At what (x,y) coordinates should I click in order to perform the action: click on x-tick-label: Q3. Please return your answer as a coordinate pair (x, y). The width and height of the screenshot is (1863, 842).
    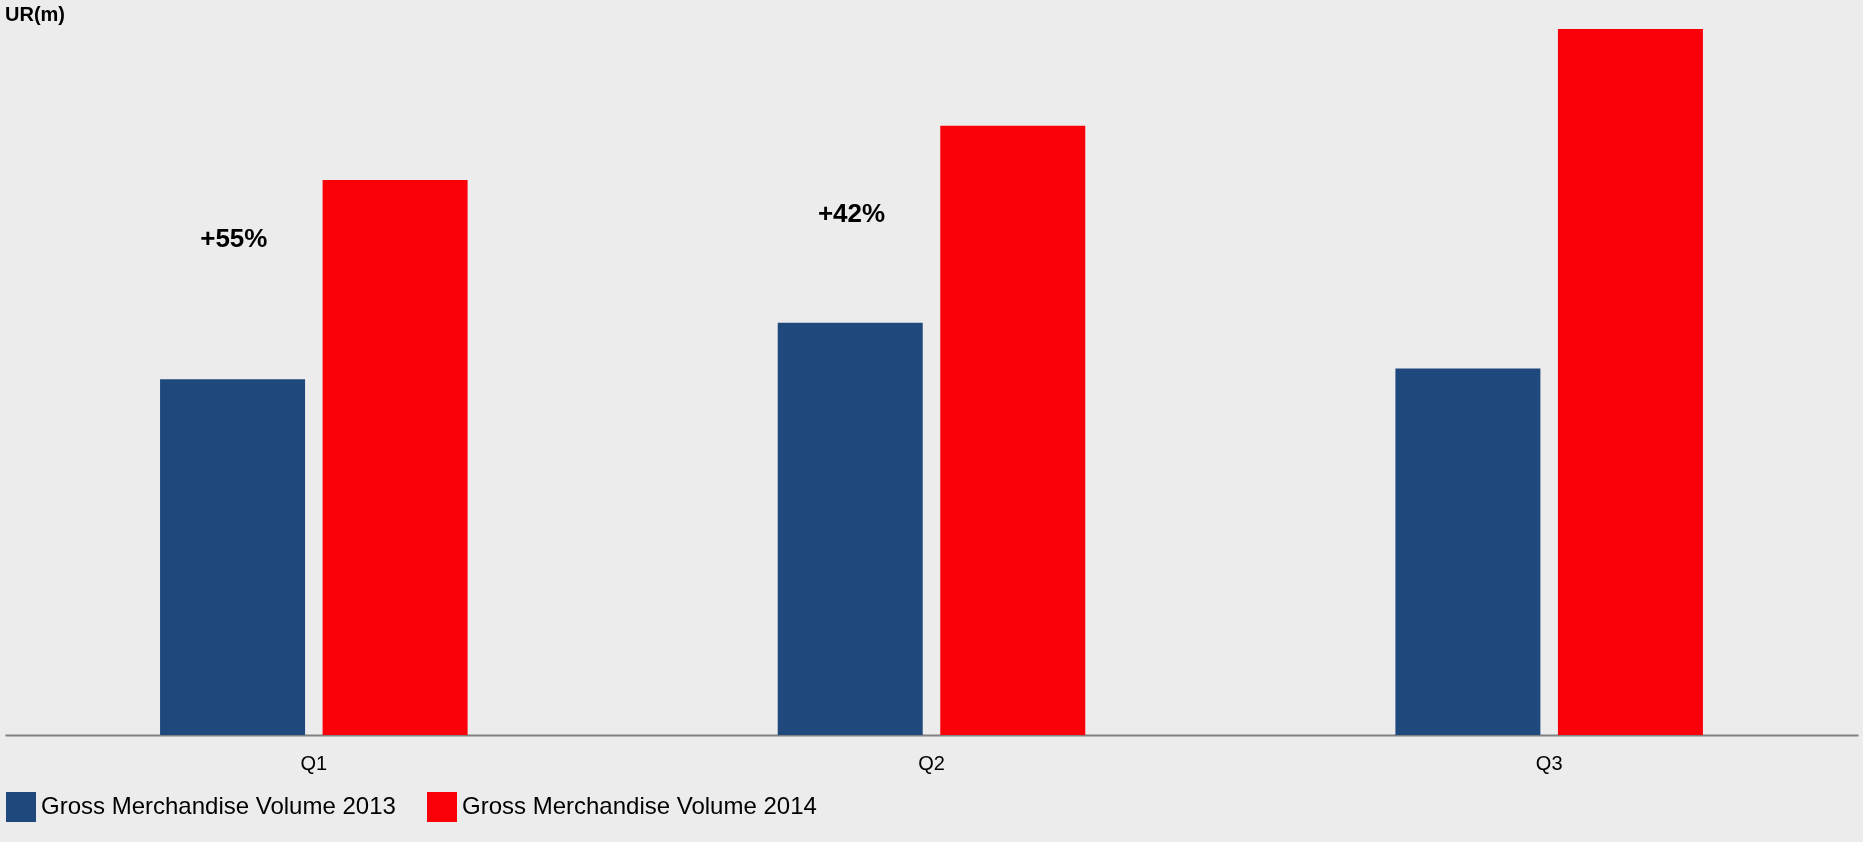
    Looking at the image, I should click on (1549, 762).